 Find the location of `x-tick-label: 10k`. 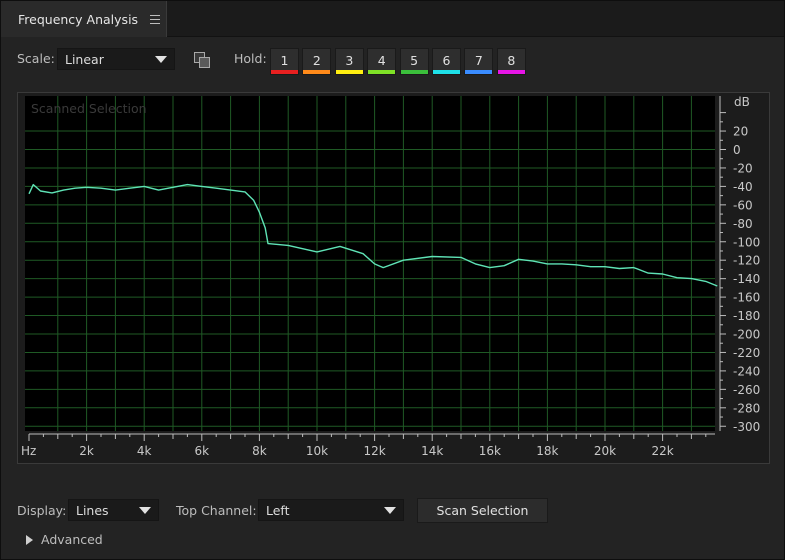

x-tick-label: 10k is located at coordinates (317, 451).